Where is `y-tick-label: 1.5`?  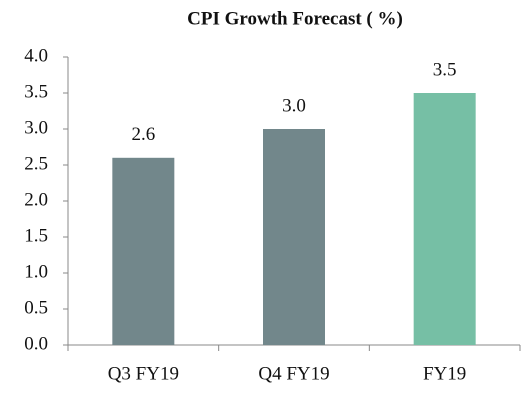 y-tick-label: 1.5 is located at coordinates (36, 235).